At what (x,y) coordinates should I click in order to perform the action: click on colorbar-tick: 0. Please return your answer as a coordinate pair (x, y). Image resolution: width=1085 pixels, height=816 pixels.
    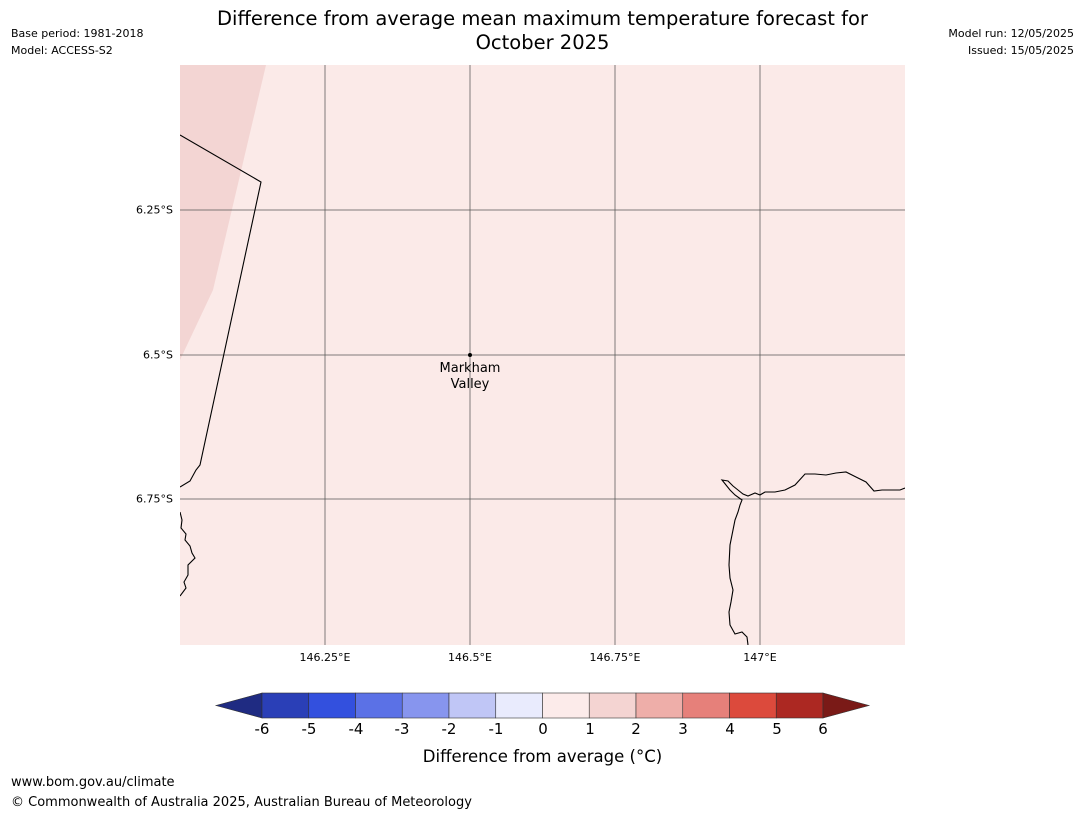
    Looking at the image, I should click on (543, 729).